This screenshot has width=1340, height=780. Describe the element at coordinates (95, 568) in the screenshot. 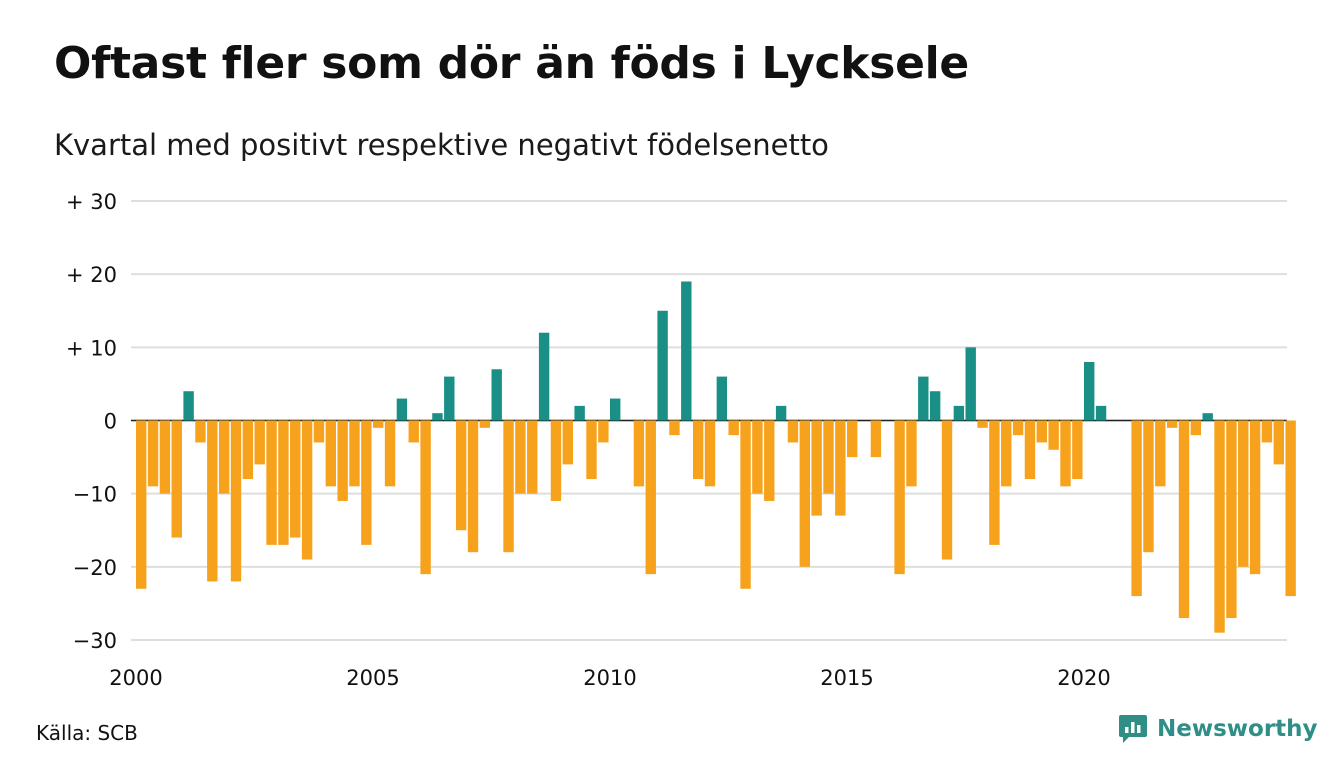

I see `y-tick-label: −20` at that location.